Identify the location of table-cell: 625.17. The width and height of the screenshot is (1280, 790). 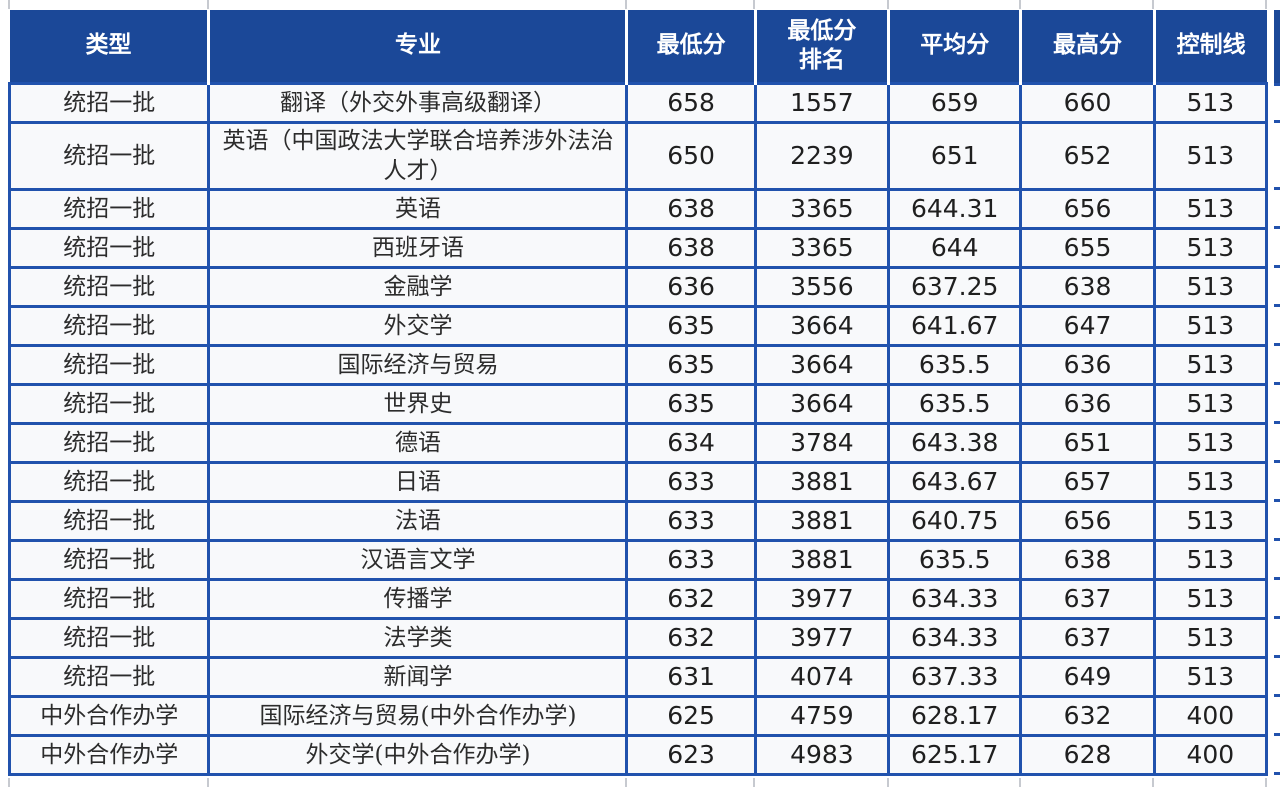
(955, 754).